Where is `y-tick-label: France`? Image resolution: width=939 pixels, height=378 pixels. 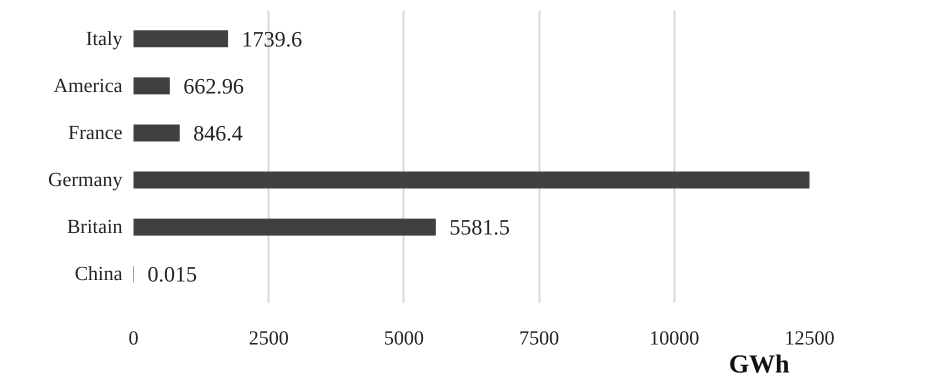
y-tick-label: France is located at coordinates (95, 133).